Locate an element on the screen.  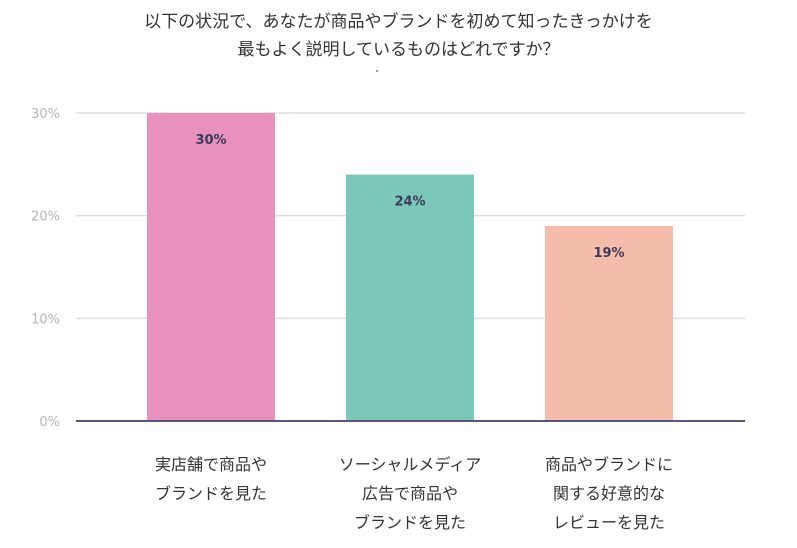
y-tick-label: 10% is located at coordinates (45, 319).